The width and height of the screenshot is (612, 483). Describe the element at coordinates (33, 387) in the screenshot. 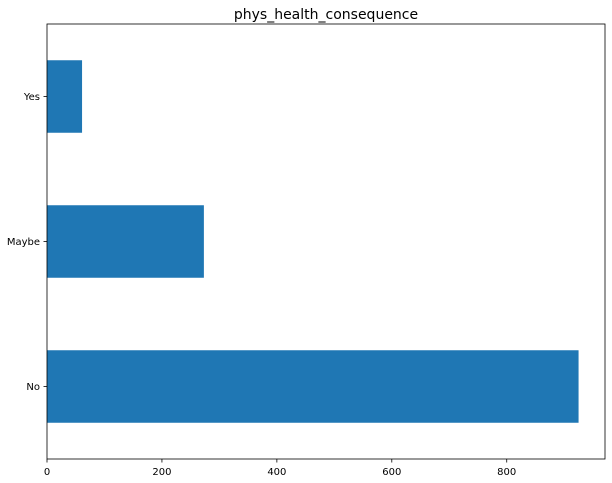

I see `y-tick-label: No` at that location.